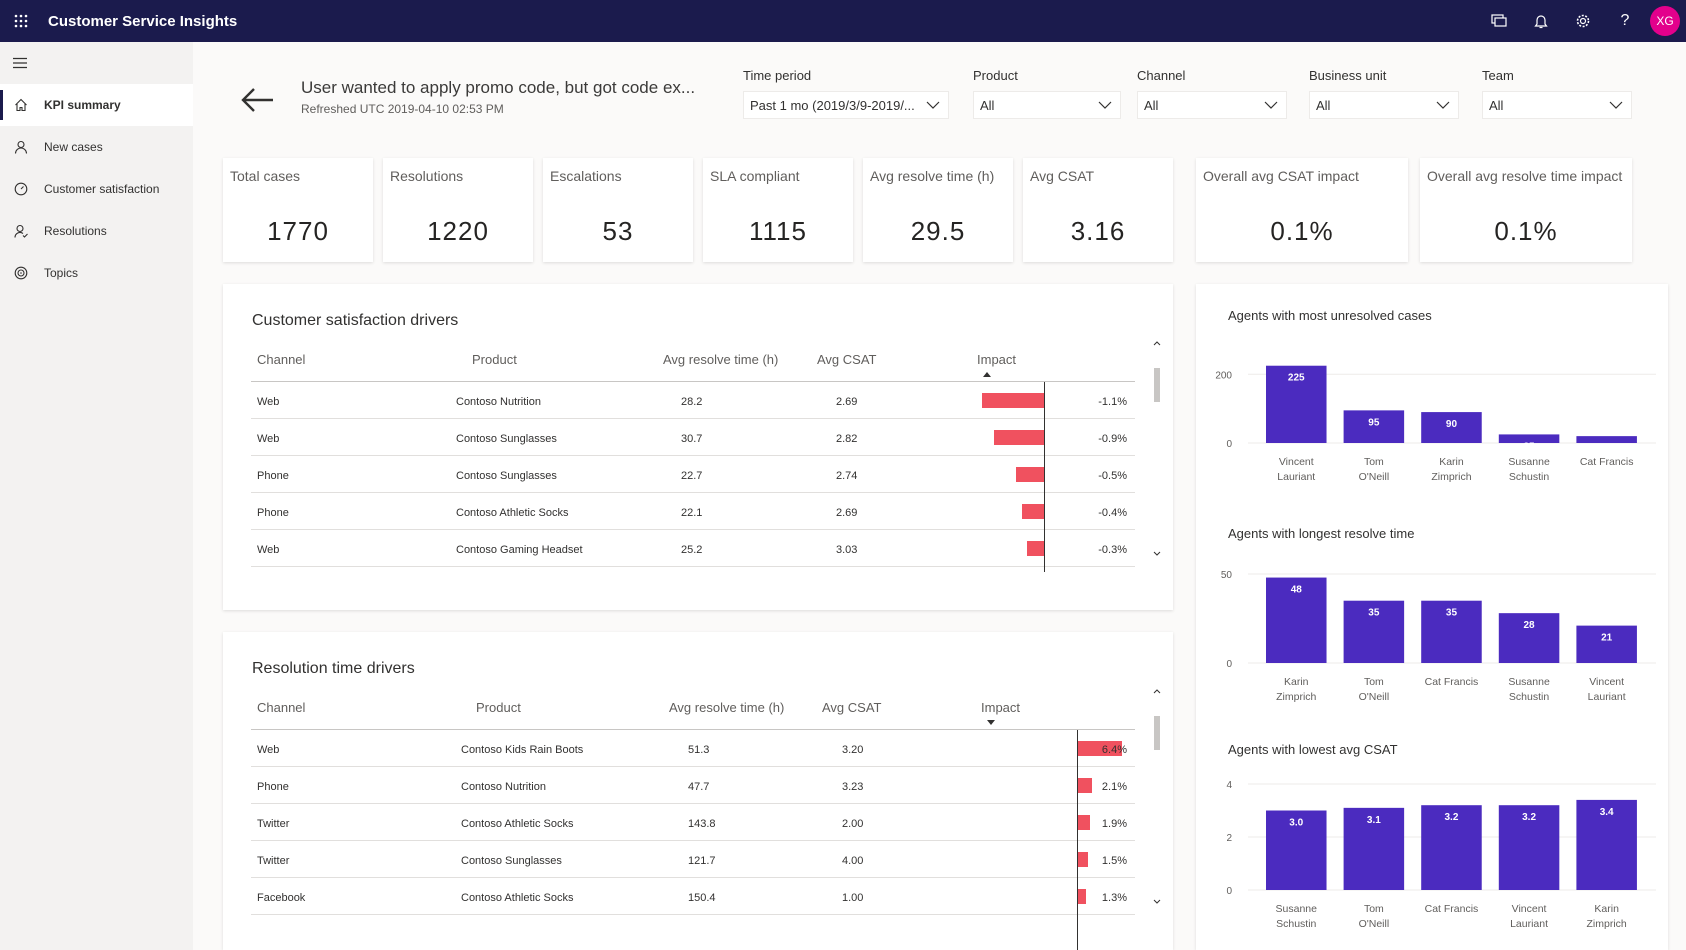  I want to click on data-label: 3.2, so click(1452, 817).